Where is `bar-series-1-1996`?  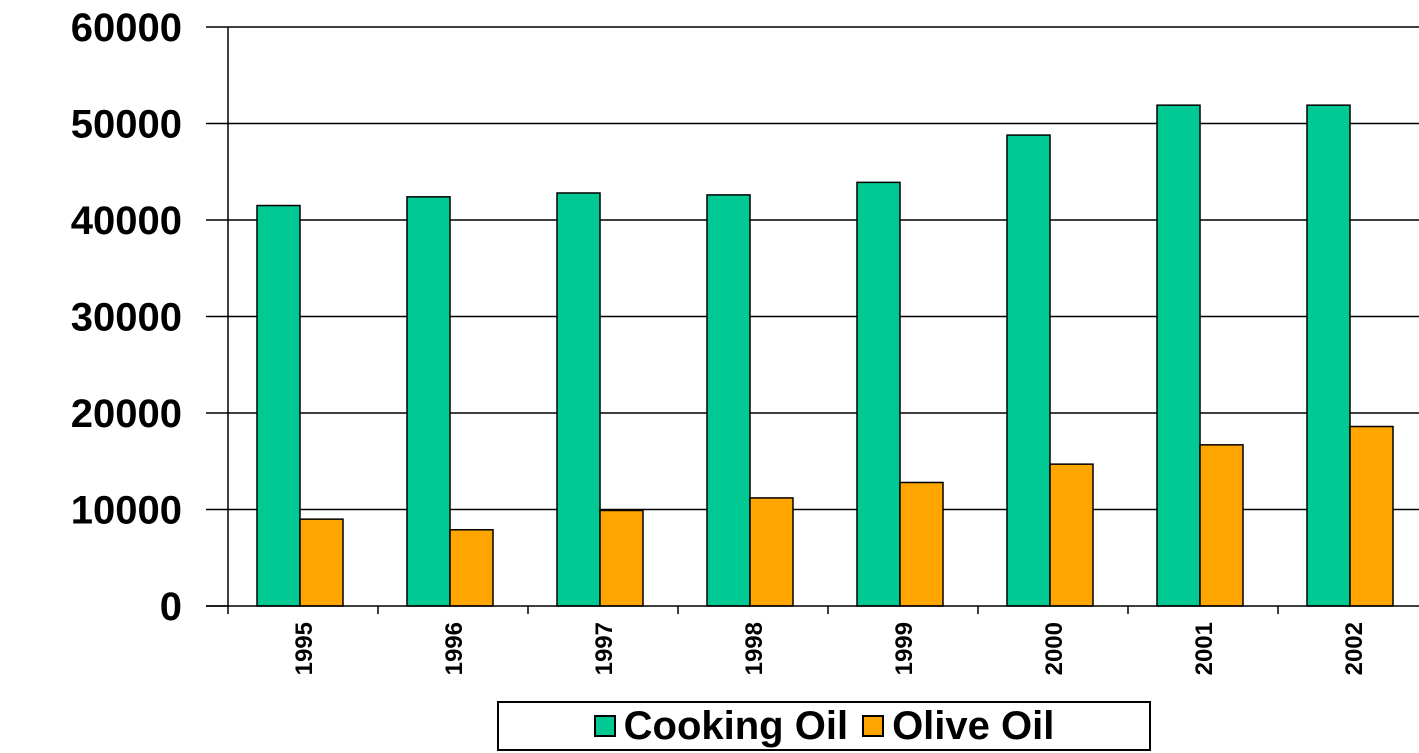 bar-series-1-1996 is located at coordinates (471, 568).